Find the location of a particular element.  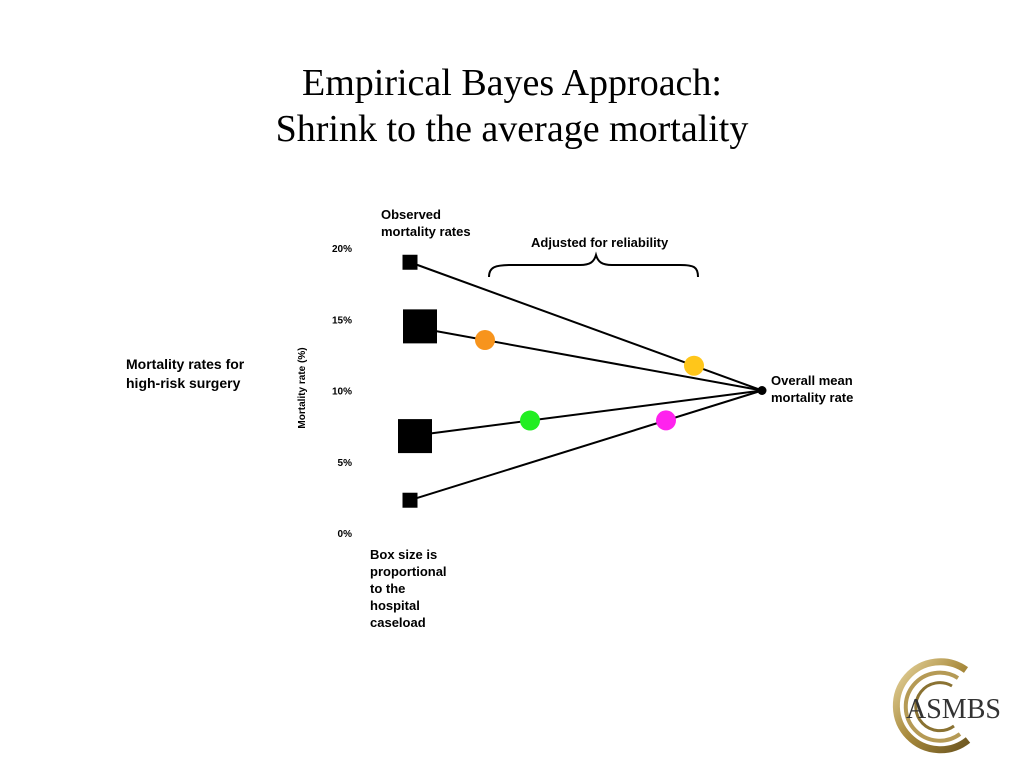

adjusted-brace is located at coordinates (593, 264).